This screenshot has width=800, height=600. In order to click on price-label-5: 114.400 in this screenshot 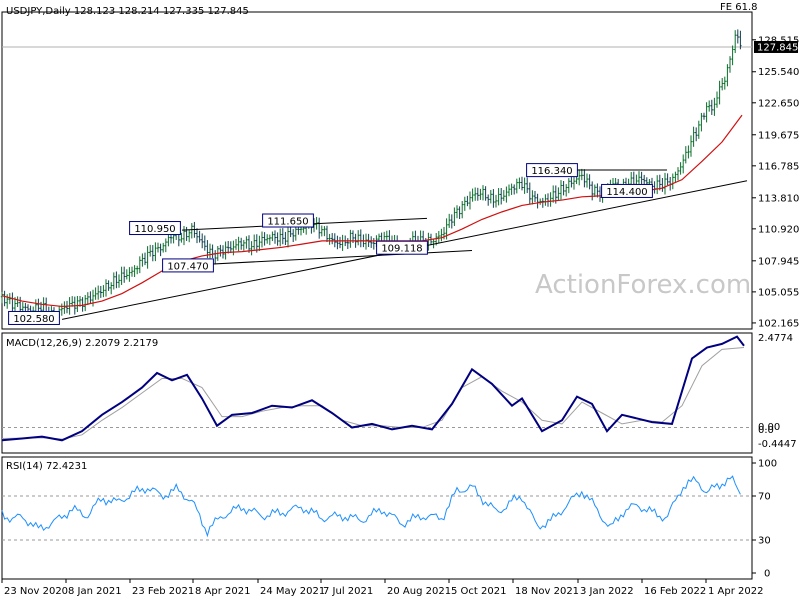, I will do `click(626, 192)`.